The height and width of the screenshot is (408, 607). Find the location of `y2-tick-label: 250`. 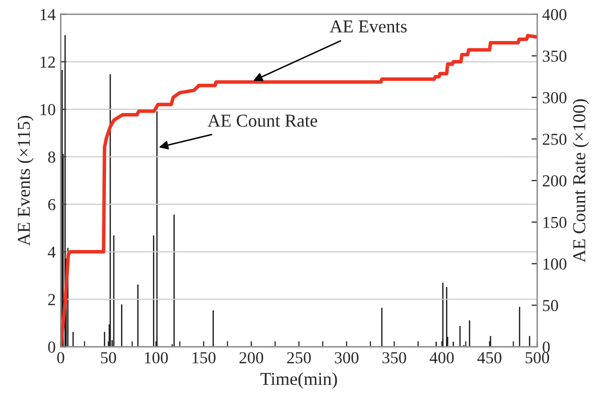

y2-tick-label: 250 is located at coordinates (554, 139).